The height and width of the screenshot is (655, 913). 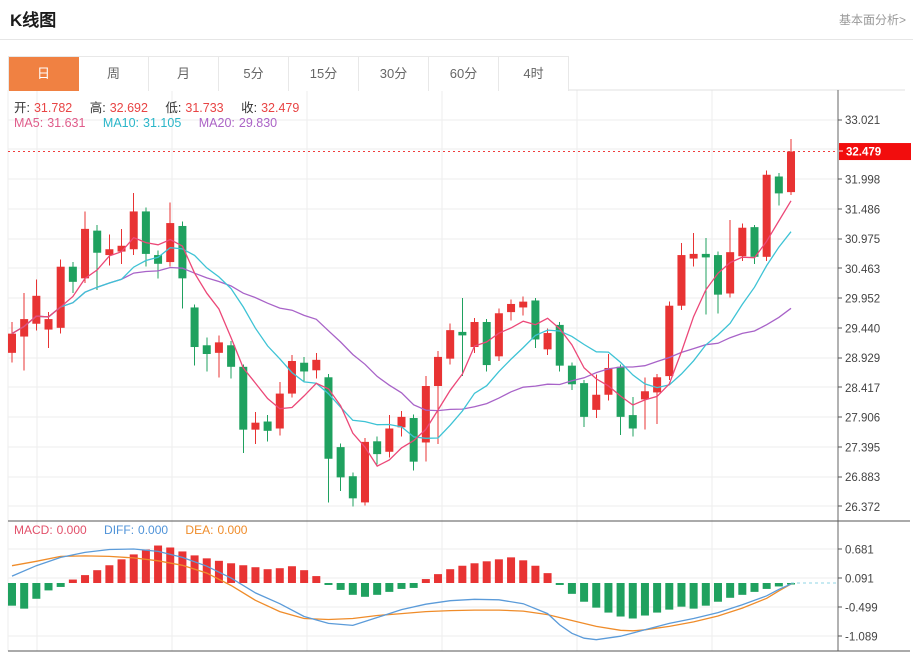 I want to click on high-label: 高:, so click(x=97, y=108).